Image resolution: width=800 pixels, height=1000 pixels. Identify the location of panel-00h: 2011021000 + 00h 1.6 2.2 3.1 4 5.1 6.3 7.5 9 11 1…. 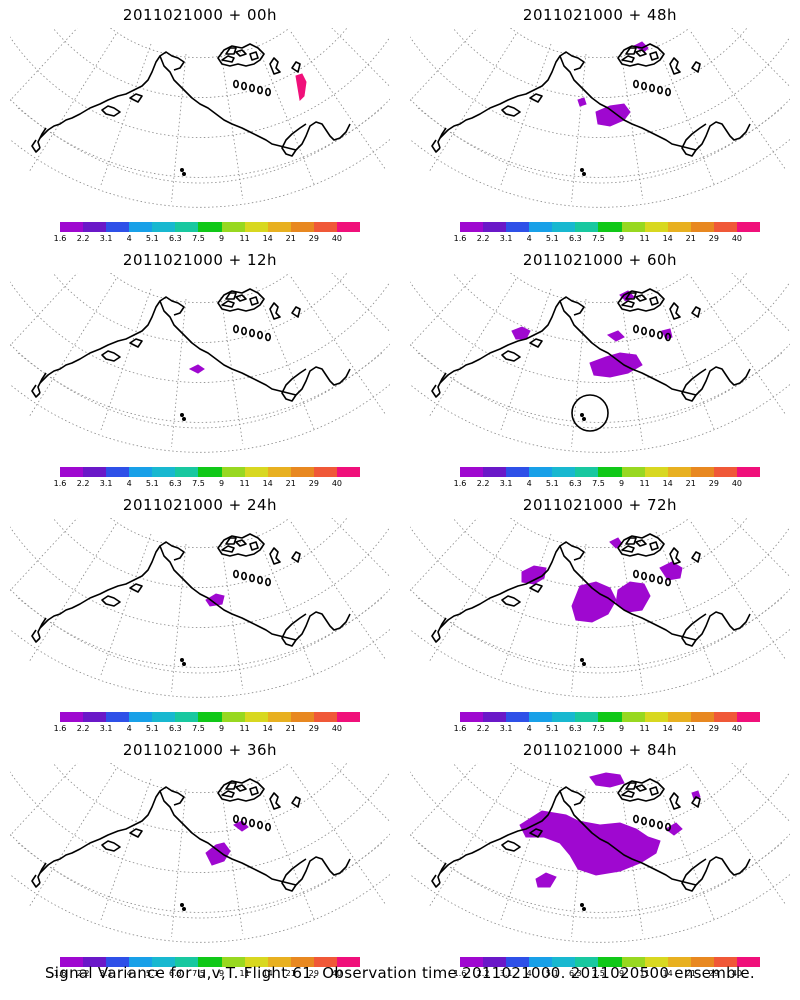
(200, 122).